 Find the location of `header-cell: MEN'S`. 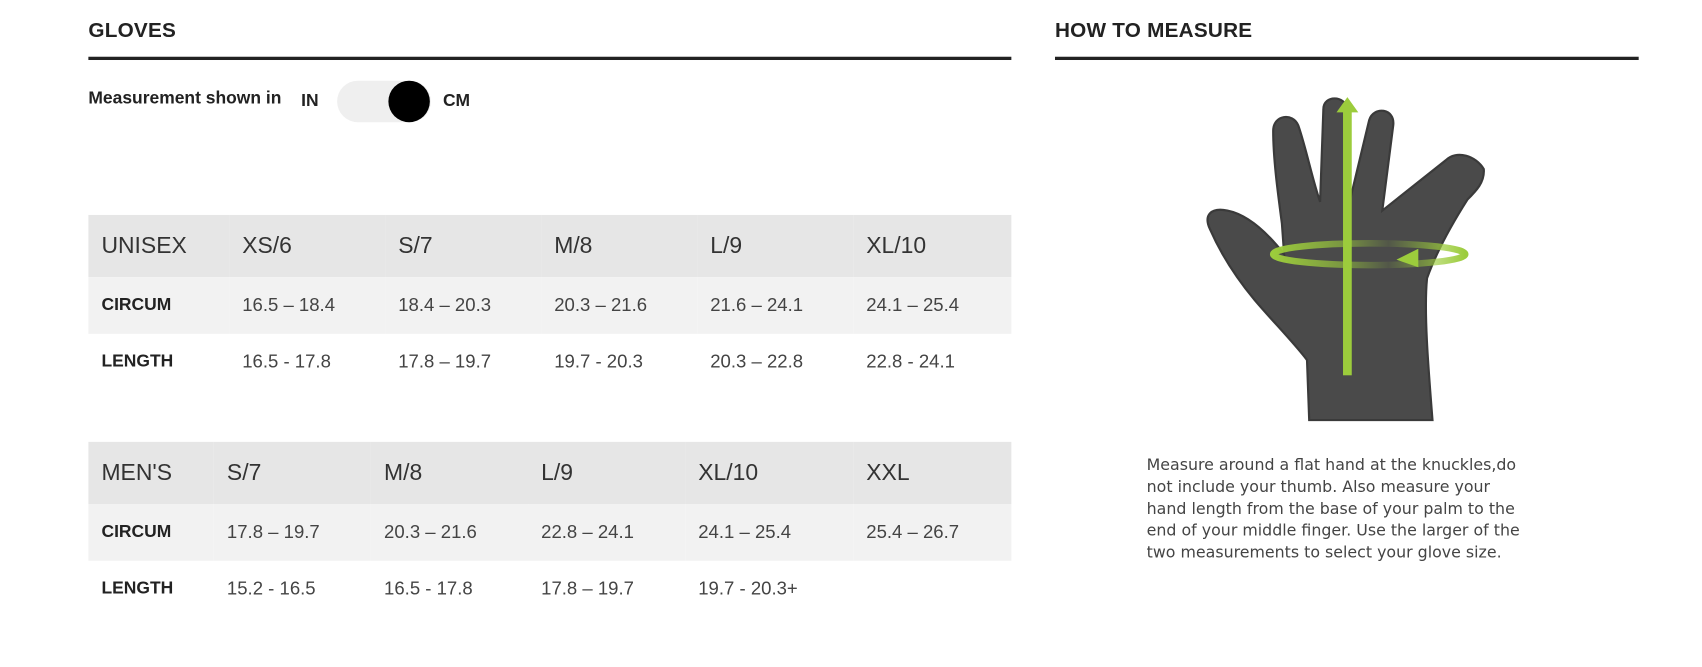

header-cell: MEN'S is located at coordinates (151, 473).